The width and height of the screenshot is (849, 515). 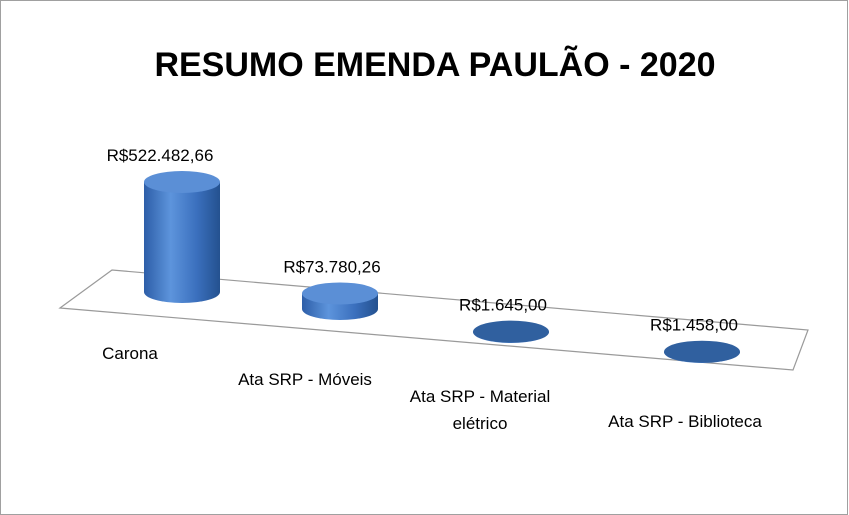 I want to click on chart-title: RESUMO EMENDA PAULÃO - 2020, so click(x=434, y=65).